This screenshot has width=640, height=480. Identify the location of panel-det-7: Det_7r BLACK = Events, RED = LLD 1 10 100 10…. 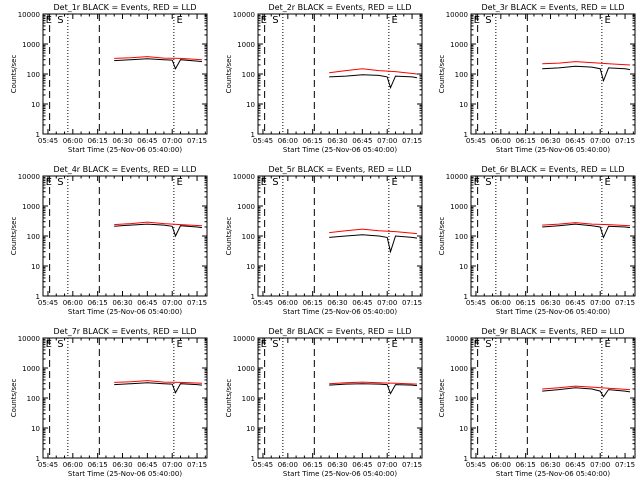
(109, 402).